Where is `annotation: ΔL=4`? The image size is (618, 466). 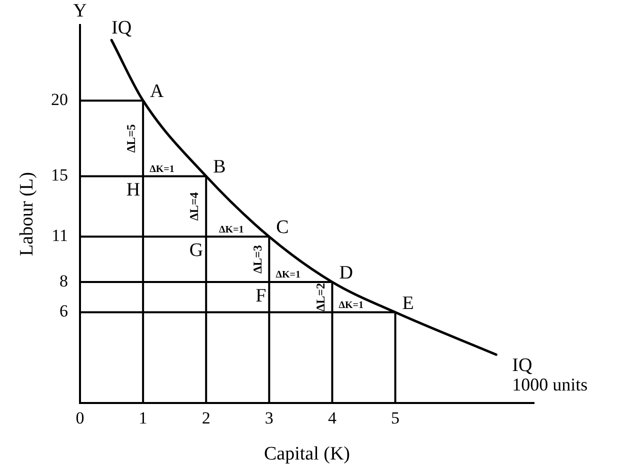
annotation: ΔL=4 is located at coordinates (194, 206).